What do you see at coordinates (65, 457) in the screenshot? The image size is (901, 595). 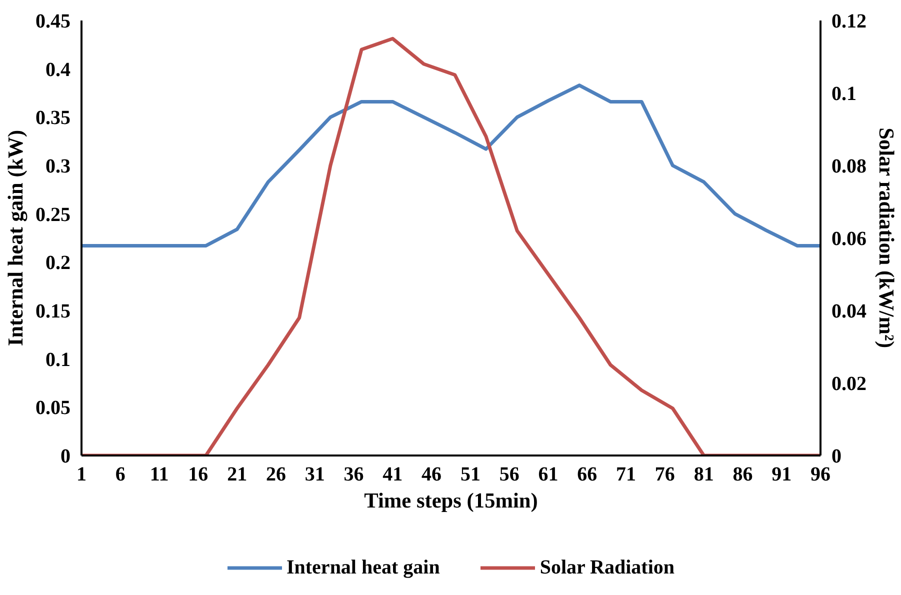 I see `y-tick-label: 0` at bounding box center [65, 457].